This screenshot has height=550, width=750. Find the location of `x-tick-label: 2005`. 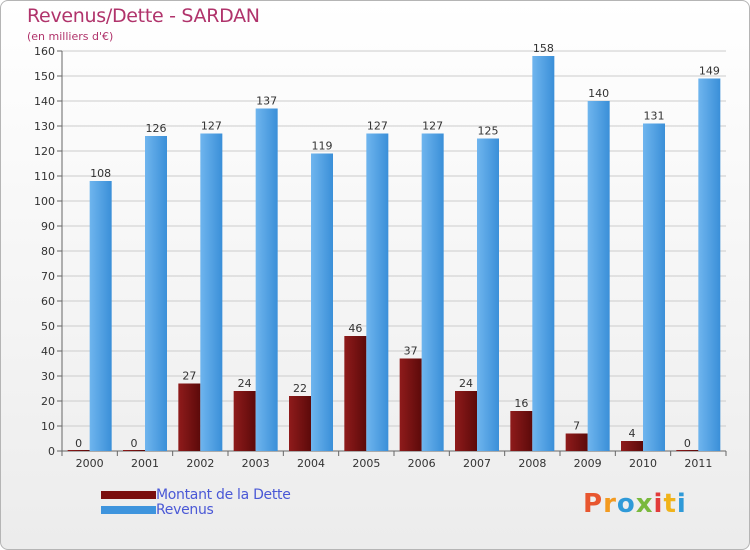

x-tick-label: 2005 is located at coordinates (366, 463).